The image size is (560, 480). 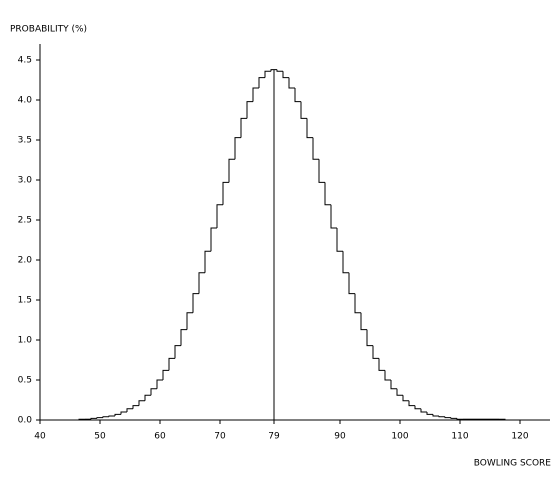 I want to click on y-tick-label: 2.0, so click(x=25, y=261).